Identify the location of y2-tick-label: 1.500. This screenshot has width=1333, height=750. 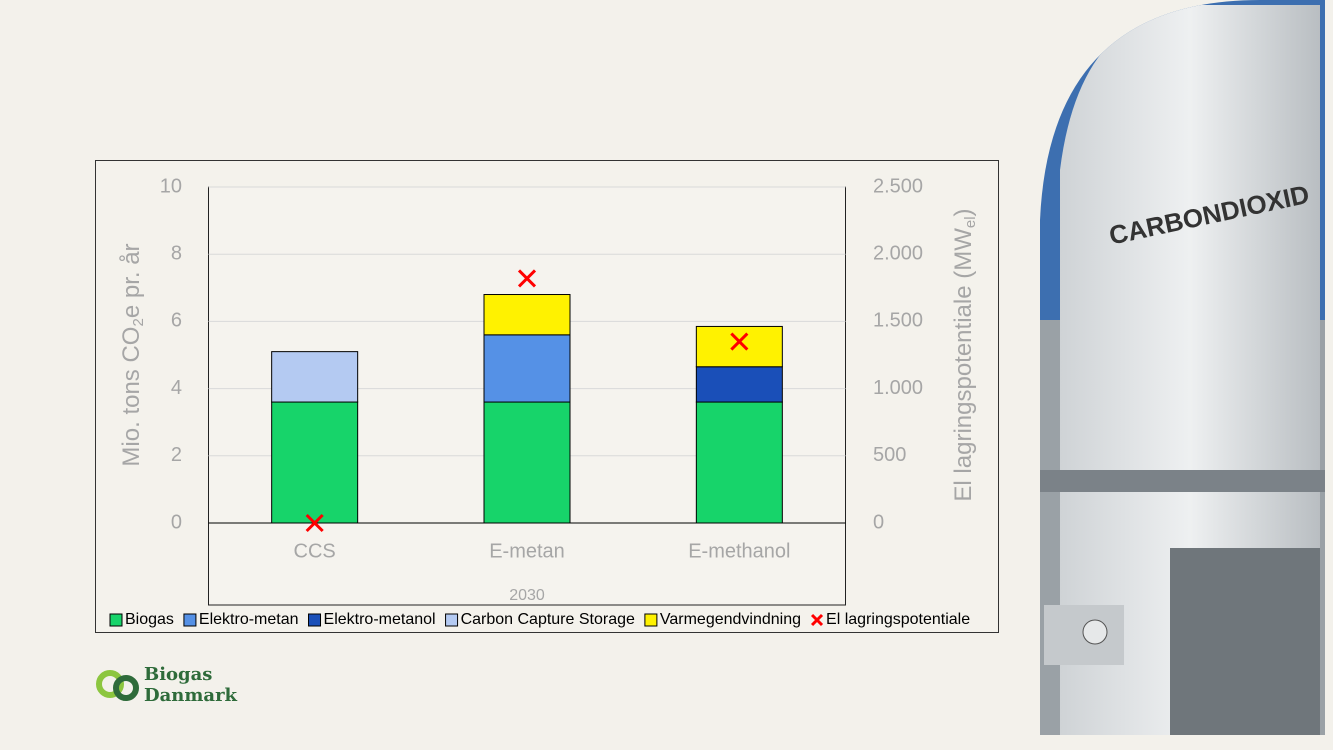
(898, 321).